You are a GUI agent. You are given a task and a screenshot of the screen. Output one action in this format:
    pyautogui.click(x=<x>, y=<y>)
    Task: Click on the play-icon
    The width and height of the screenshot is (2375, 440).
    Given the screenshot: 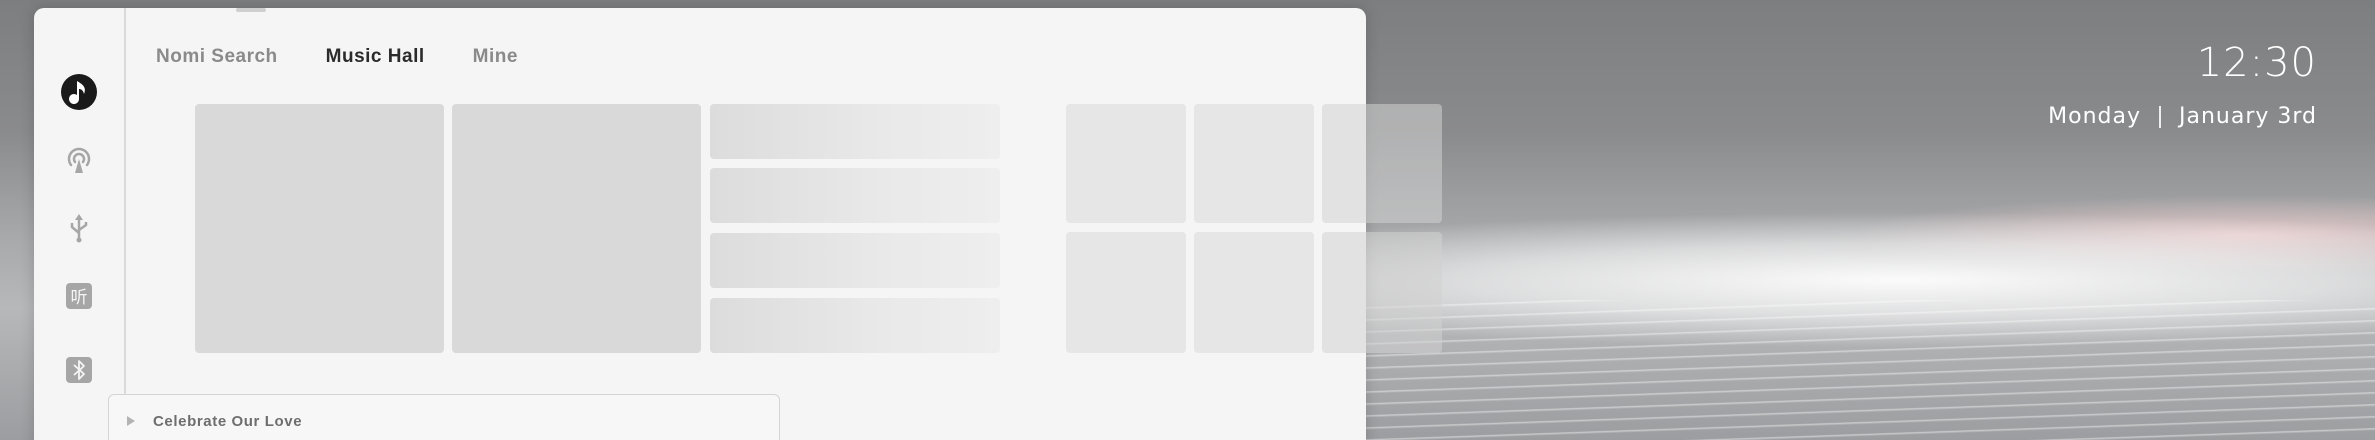 What is the action you would take?
    pyautogui.click(x=131, y=421)
    